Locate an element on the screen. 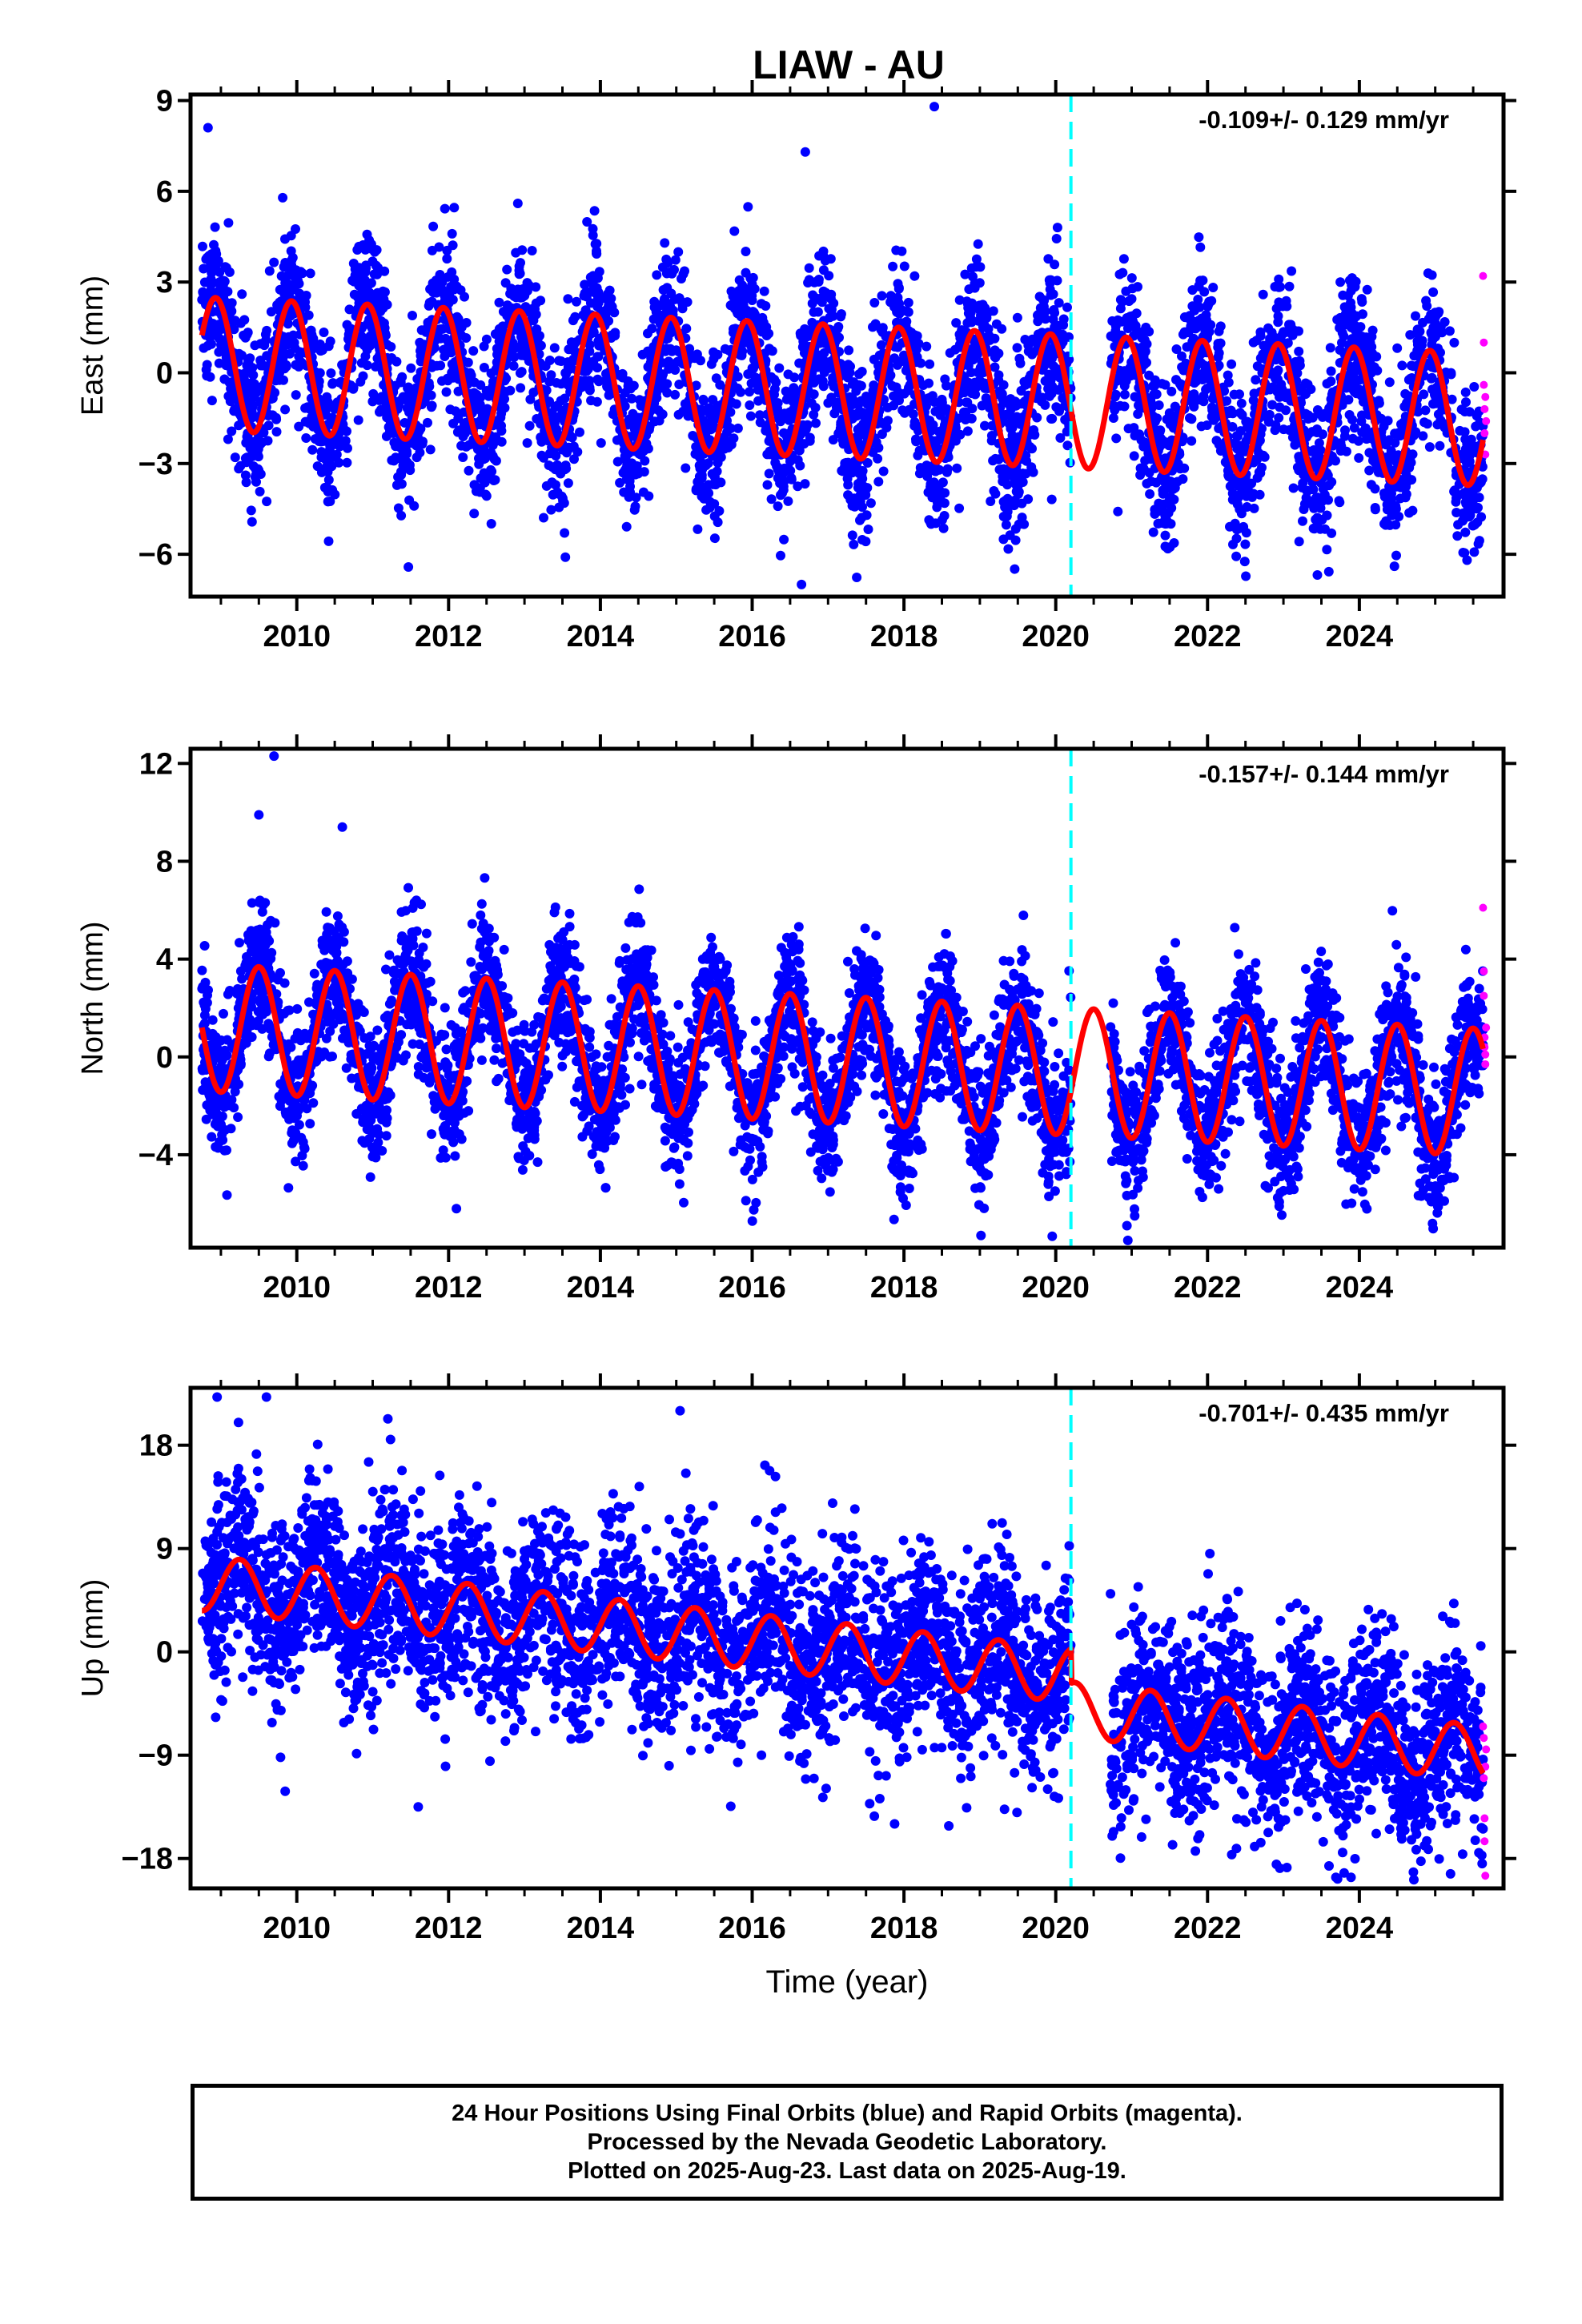 The height and width of the screenshot is (2324, 1582). rapid-orbit-point is located at coordinates (1484, 342).